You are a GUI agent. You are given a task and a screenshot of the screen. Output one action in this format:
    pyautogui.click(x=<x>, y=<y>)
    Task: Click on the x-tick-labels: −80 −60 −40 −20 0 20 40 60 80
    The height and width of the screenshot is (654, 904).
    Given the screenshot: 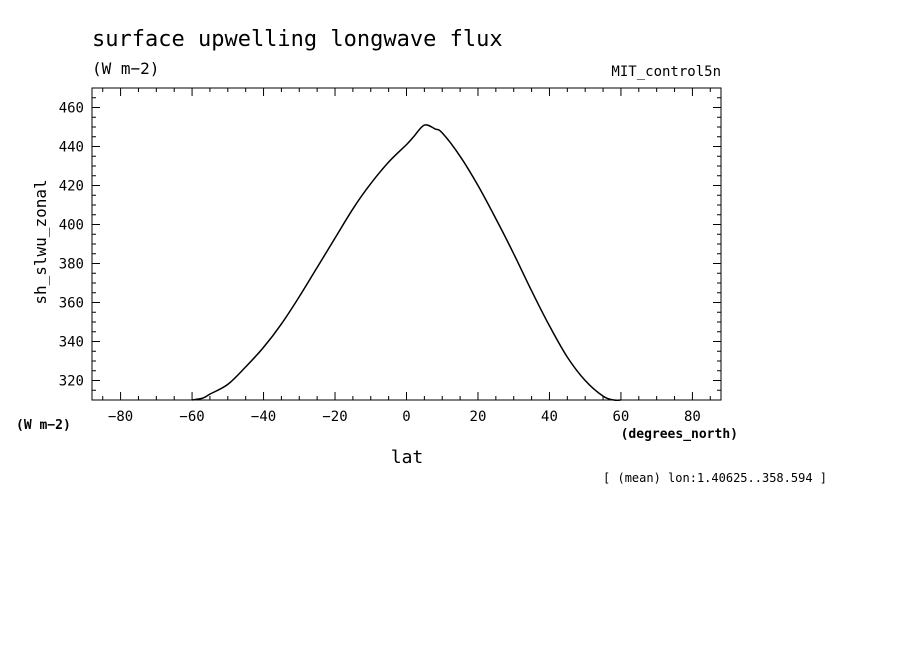 What is the action you would take?
    pyautogui.click(x=404, y=417)
    